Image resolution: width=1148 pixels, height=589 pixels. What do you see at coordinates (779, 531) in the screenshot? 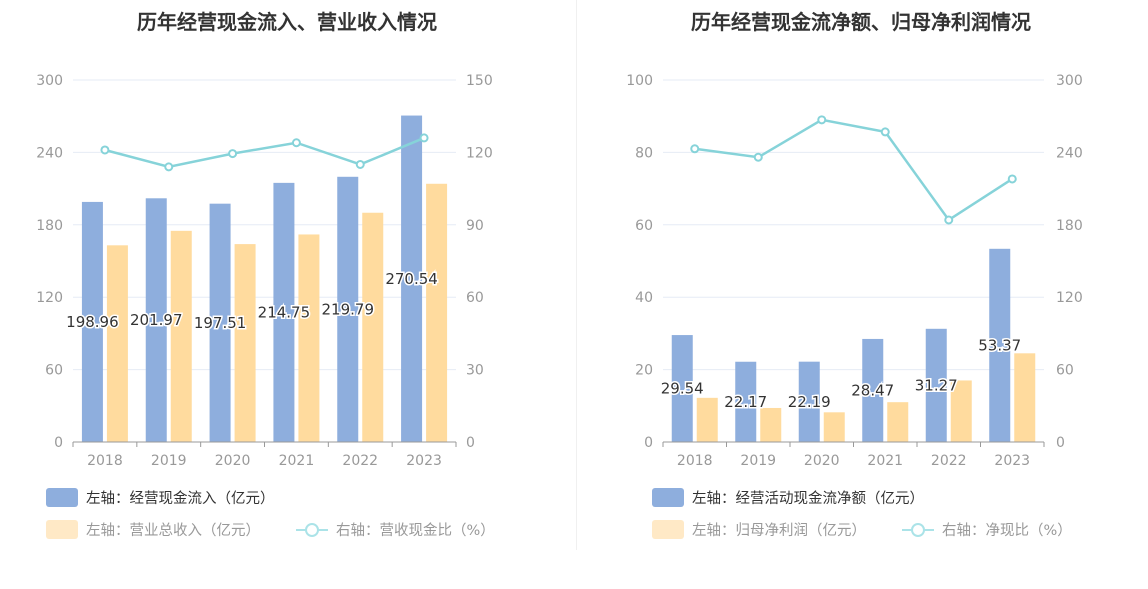
I see `legend-label: 左轴：归母净利润（亿元）` at bounding box center [779, 531].